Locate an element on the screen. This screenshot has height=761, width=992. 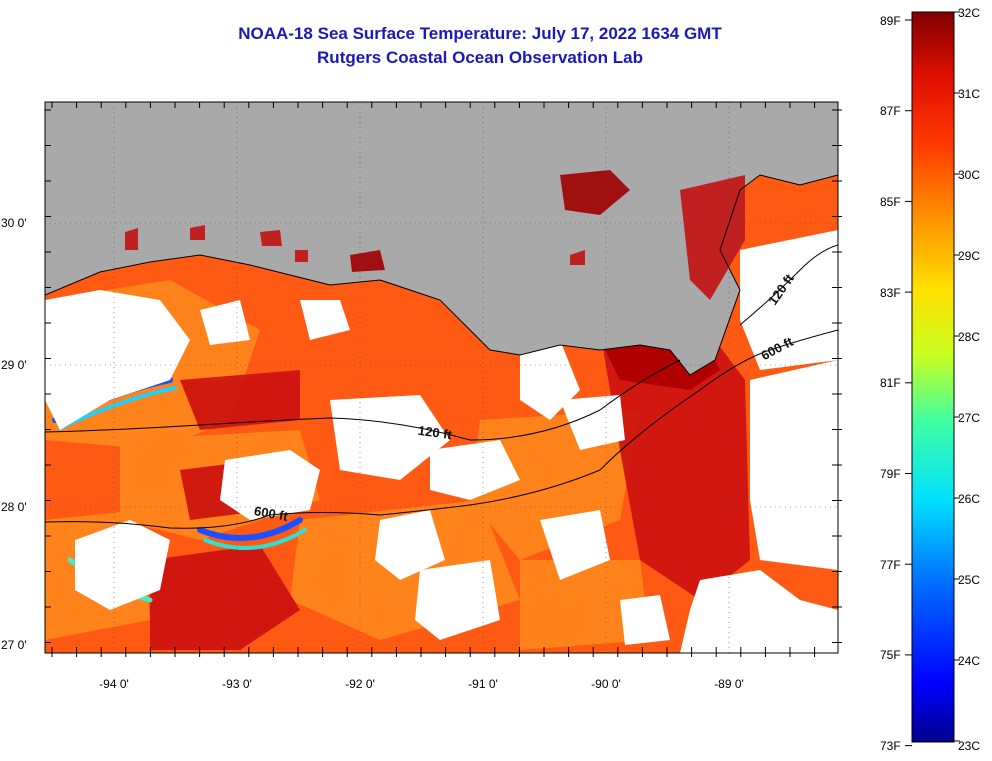
colorbar-c-label: 25C is located at coordinates (969, 580).